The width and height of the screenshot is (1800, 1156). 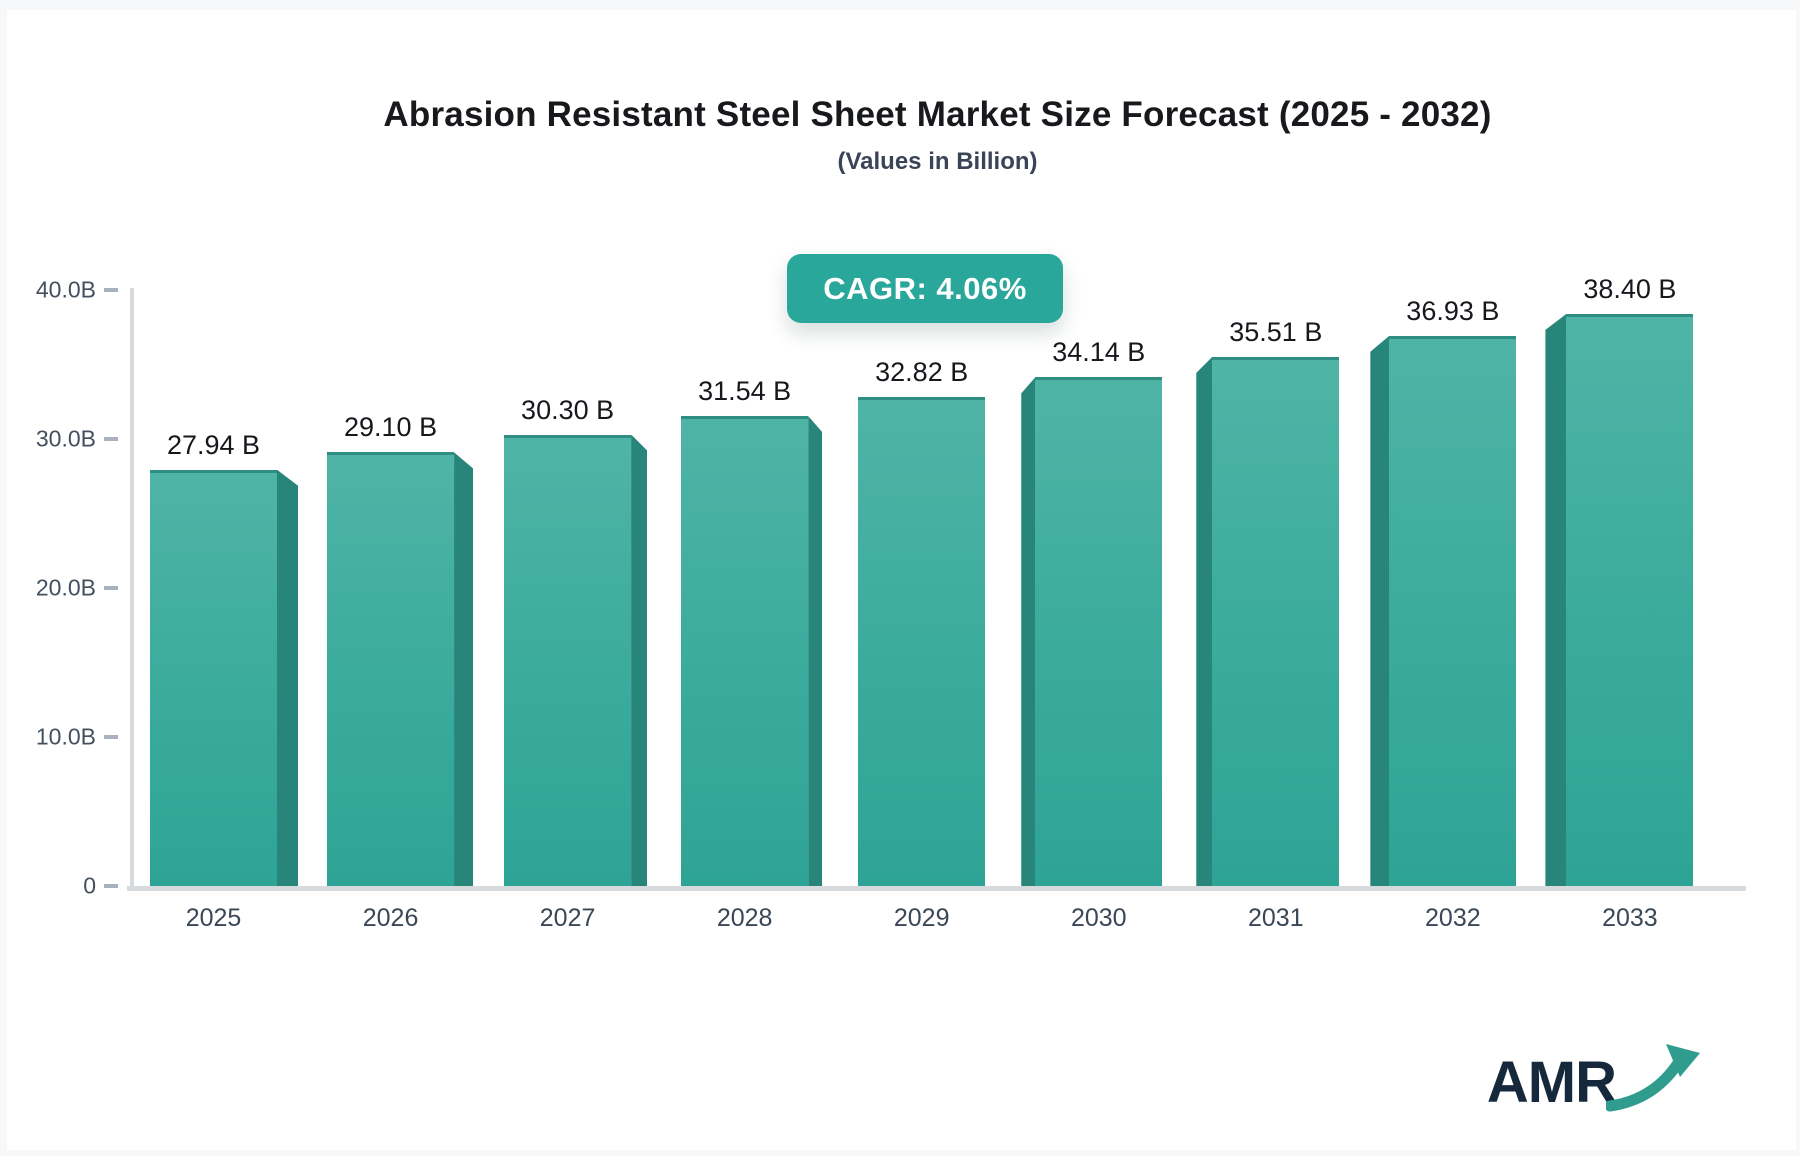 What do you see at coordinates (1275, 918) in the screenshot?
I see `x-axis-label: 2031` at bounding box center [1275, 918].